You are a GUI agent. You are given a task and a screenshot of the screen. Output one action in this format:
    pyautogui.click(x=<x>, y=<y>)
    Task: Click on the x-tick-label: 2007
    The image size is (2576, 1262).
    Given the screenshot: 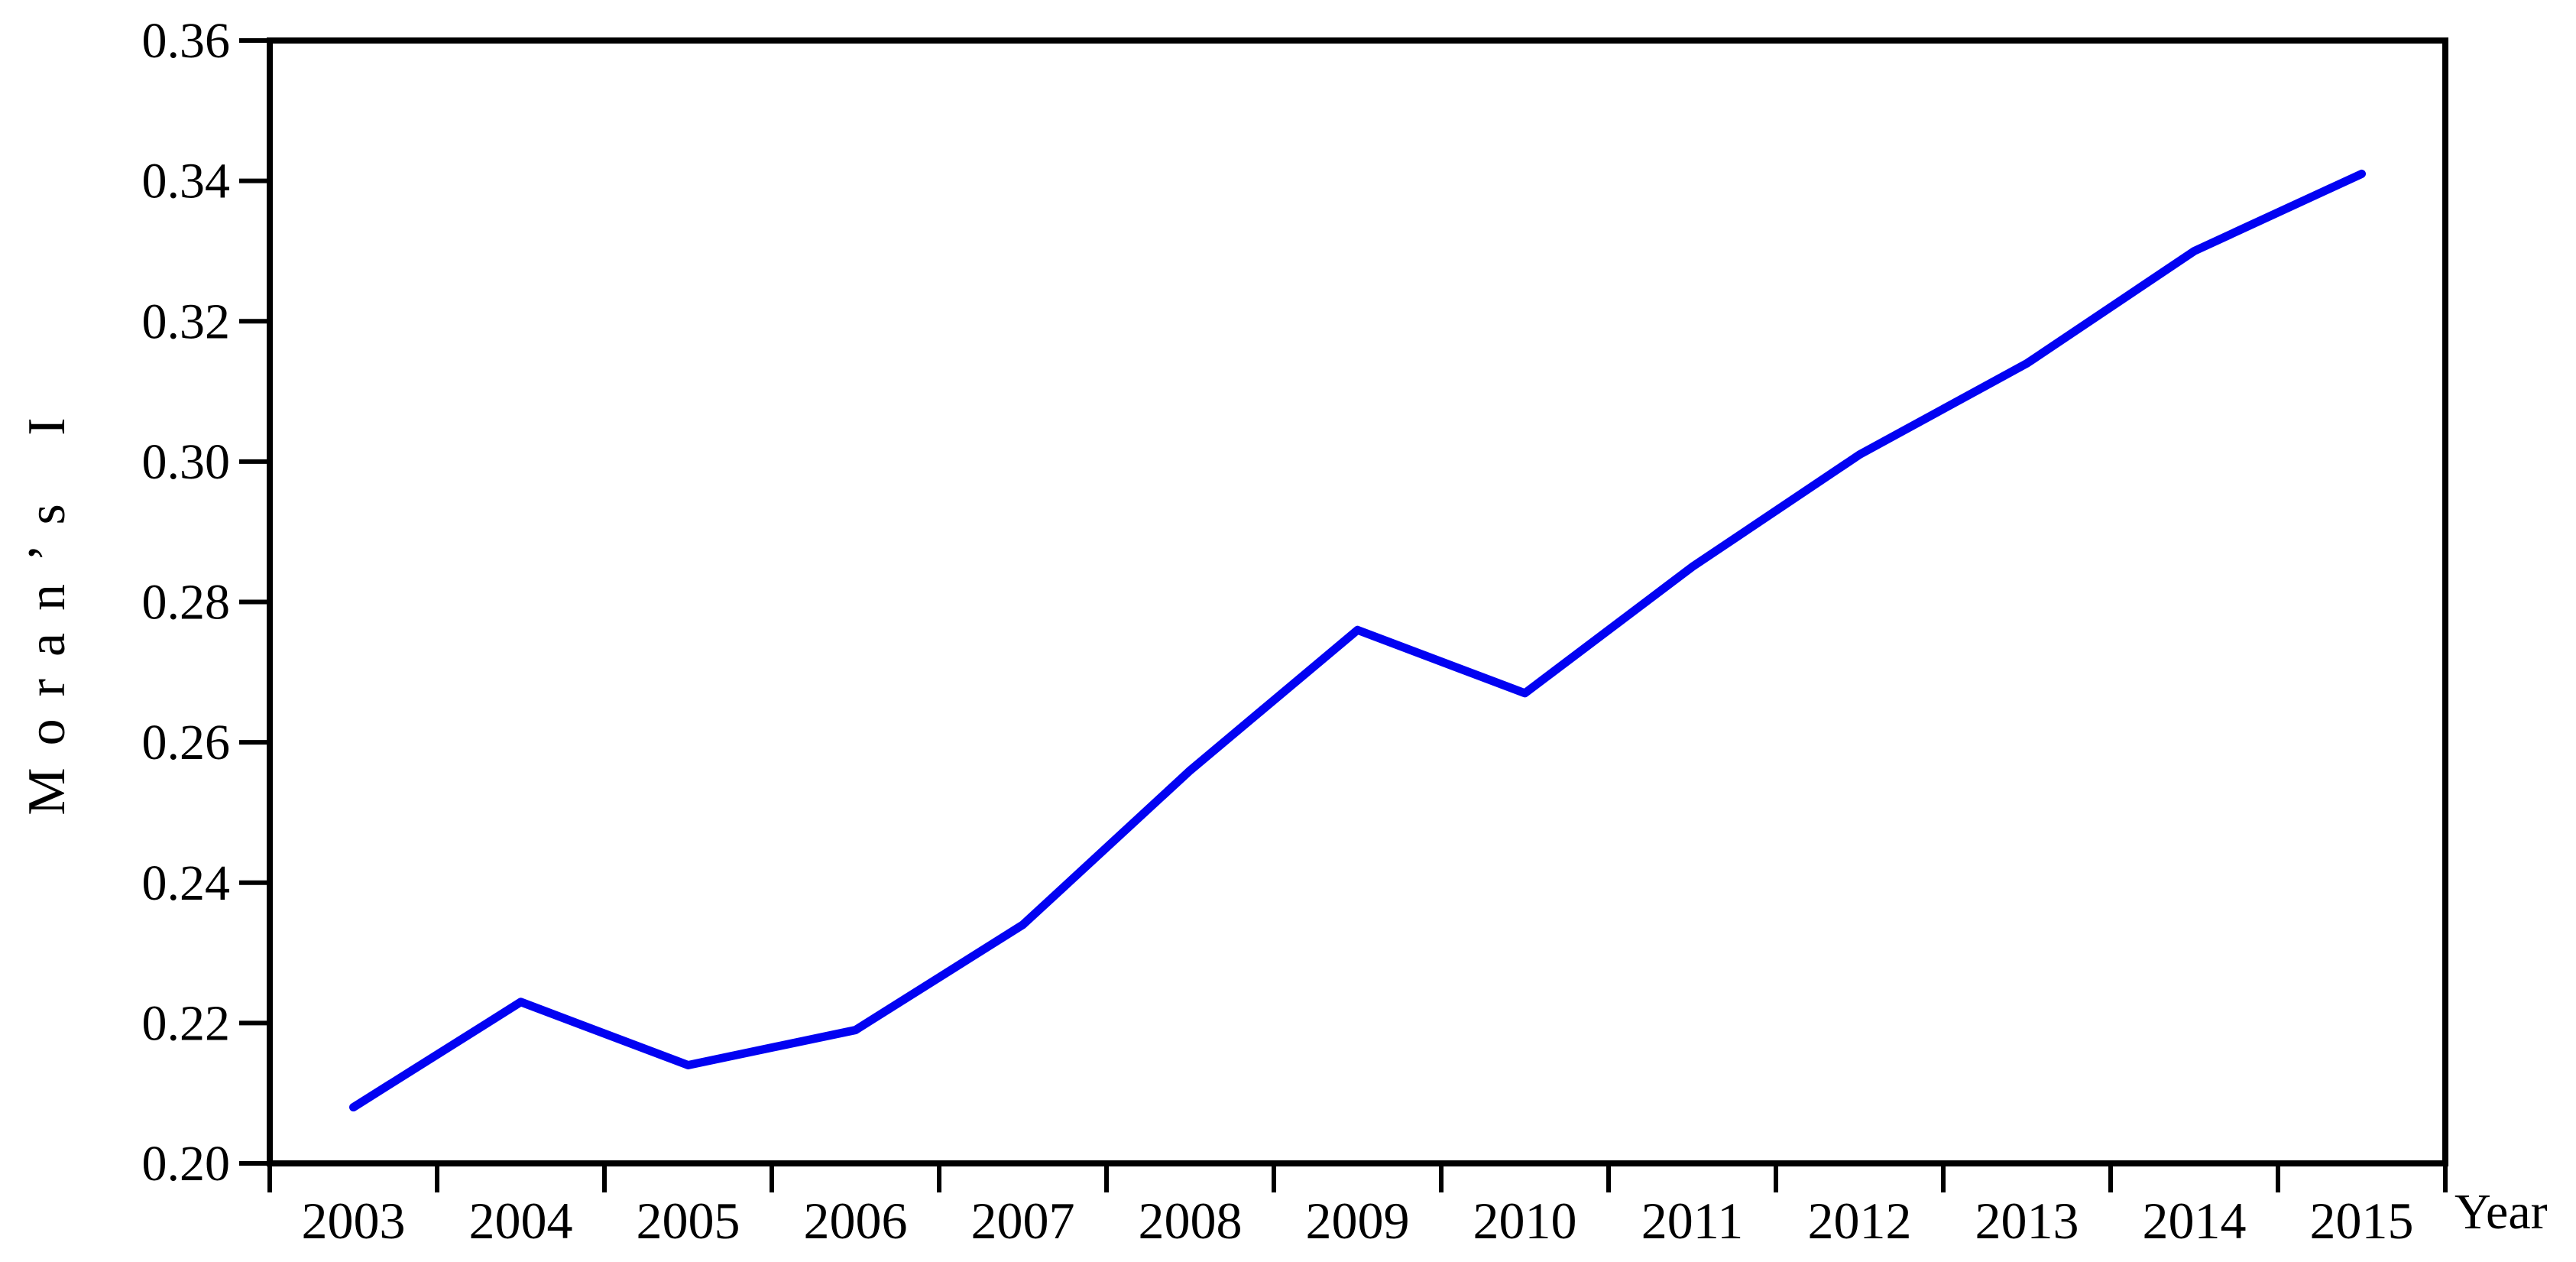 What is the action you would take?
    pyautogui.click(x=1023, y=1221)
    